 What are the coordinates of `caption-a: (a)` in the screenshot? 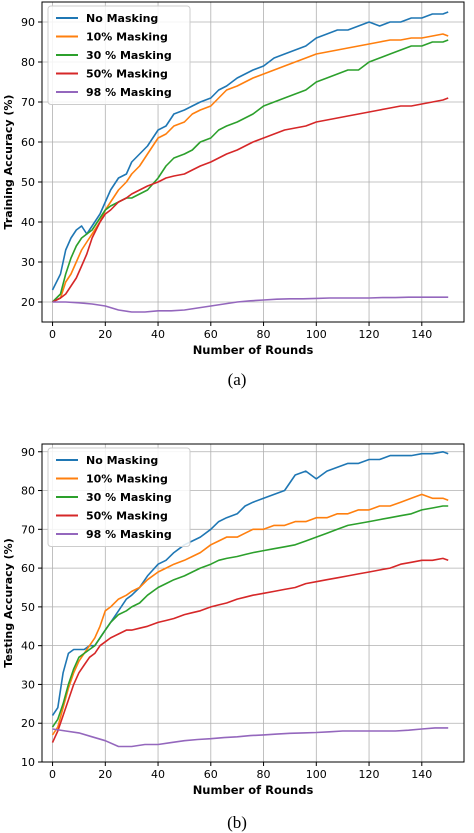 It's located at (237, 379).